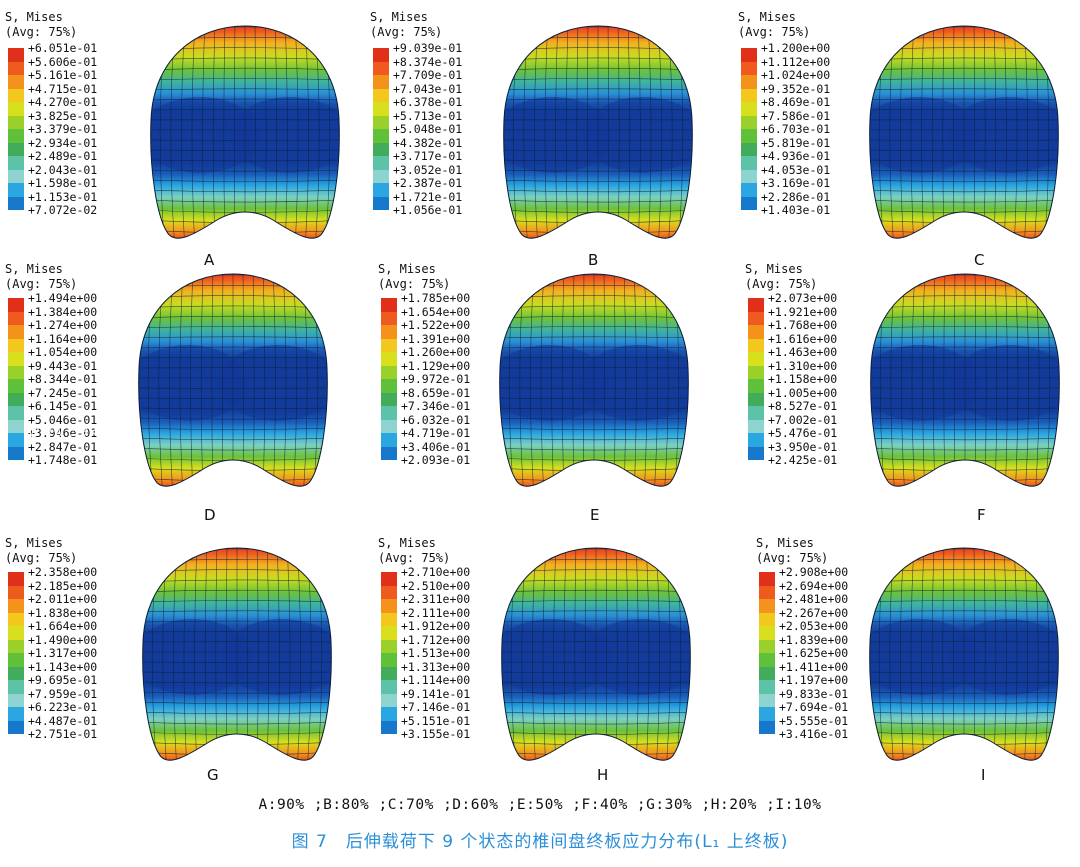  What do you see at coordinates (815, 396) in the screenshot?
I see `legend-entry: +1.005e+00` at bounding box center [815, 396].